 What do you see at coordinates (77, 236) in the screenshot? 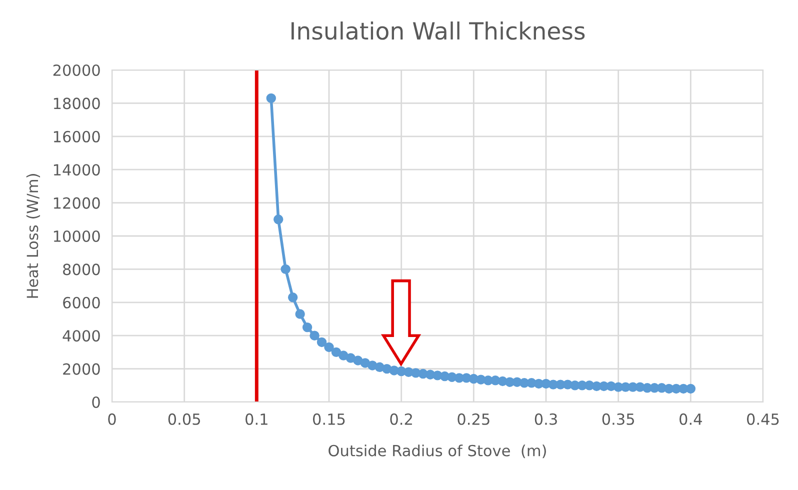
I see `y-tick-label: 10000` at bounding box center [77, 236].